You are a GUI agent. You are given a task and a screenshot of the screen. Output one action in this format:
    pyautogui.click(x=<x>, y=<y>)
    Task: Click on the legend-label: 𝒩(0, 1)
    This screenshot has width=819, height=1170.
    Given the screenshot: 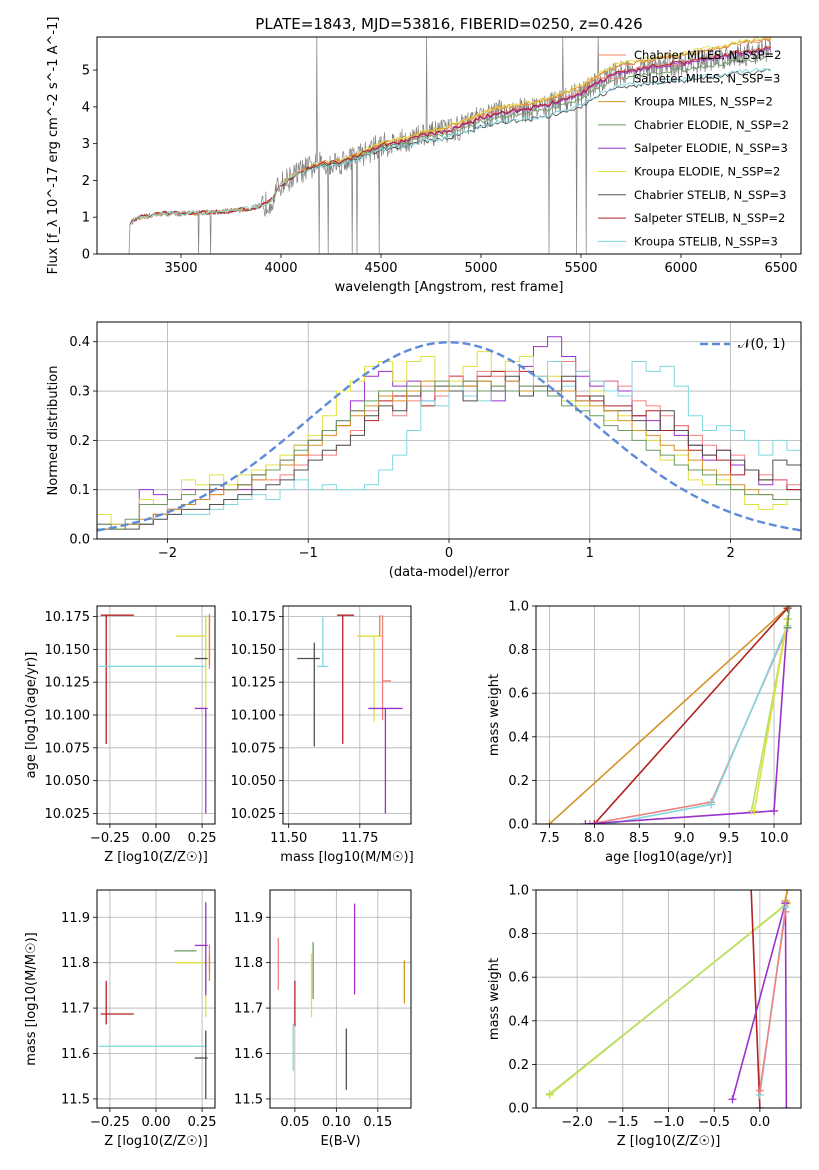 What is the action you would take?
    pyautogui.click(x=761, y=344)
    